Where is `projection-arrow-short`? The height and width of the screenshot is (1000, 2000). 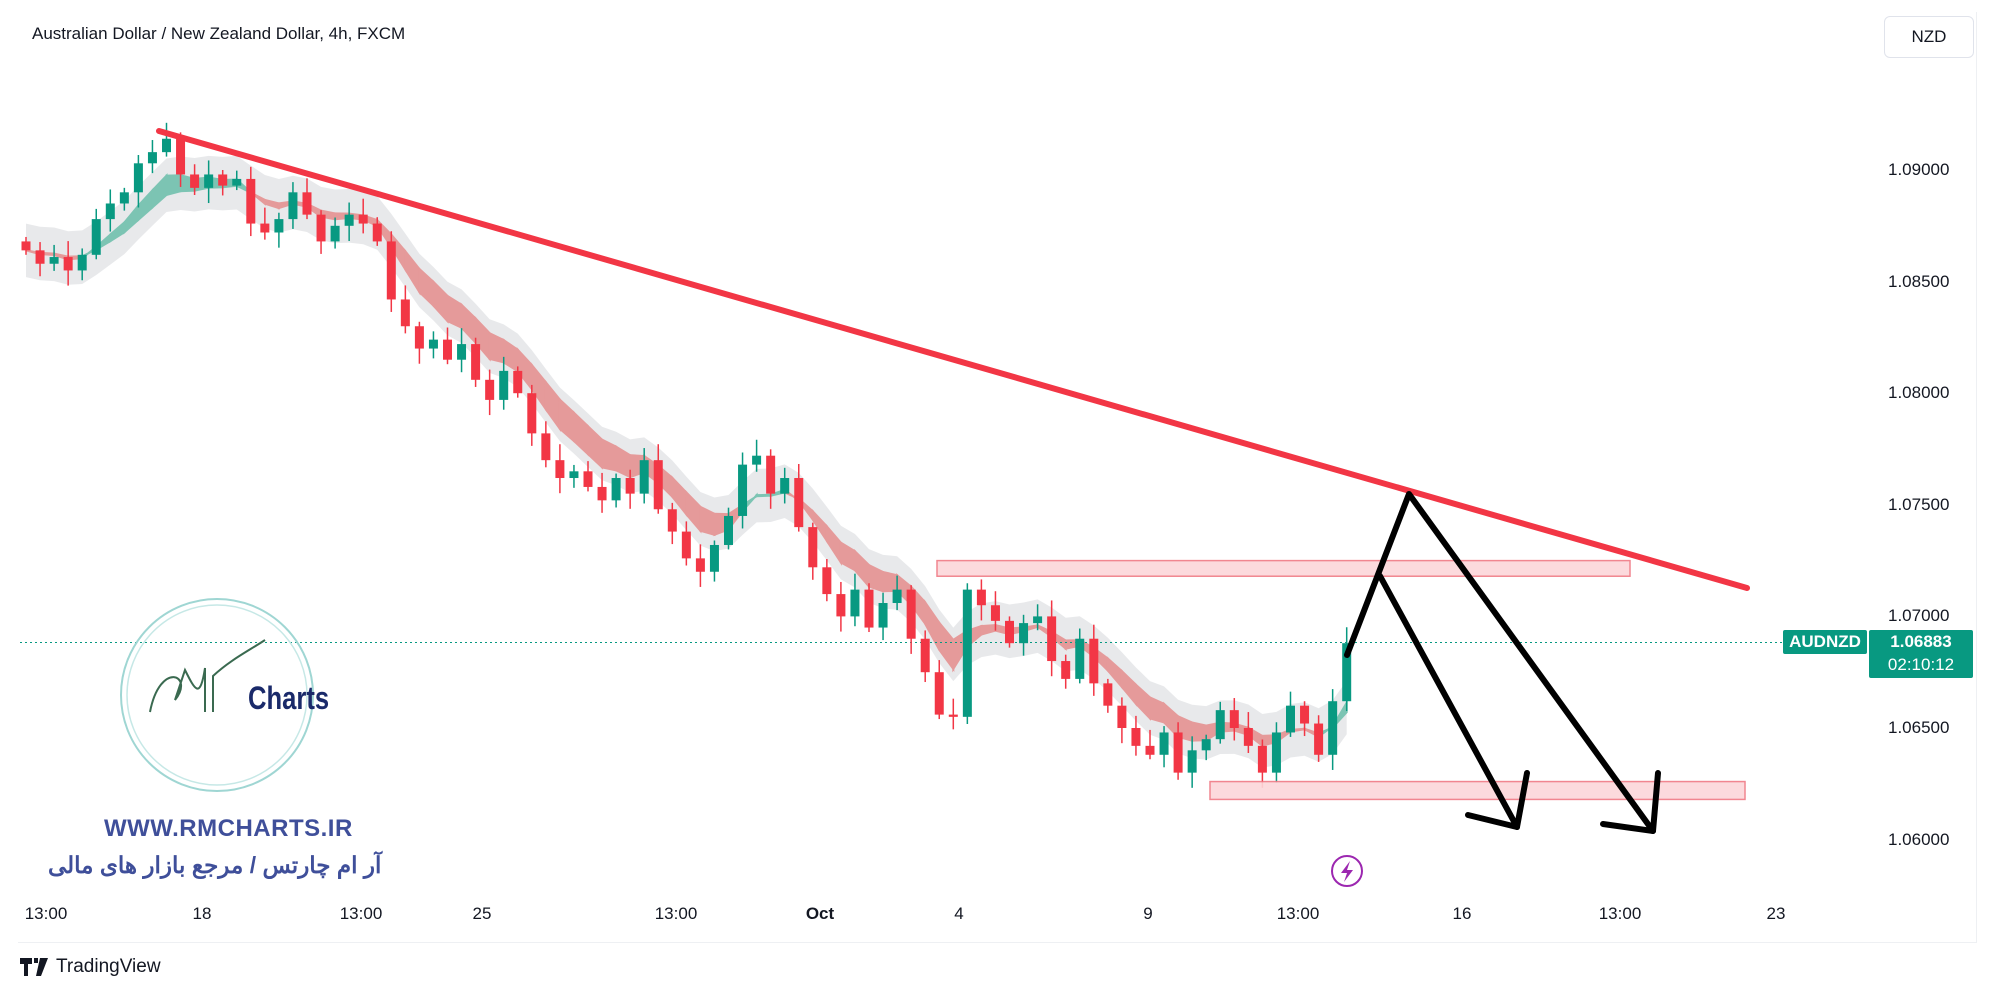 projection-arrow-short is located at coordinates (1448, 701).